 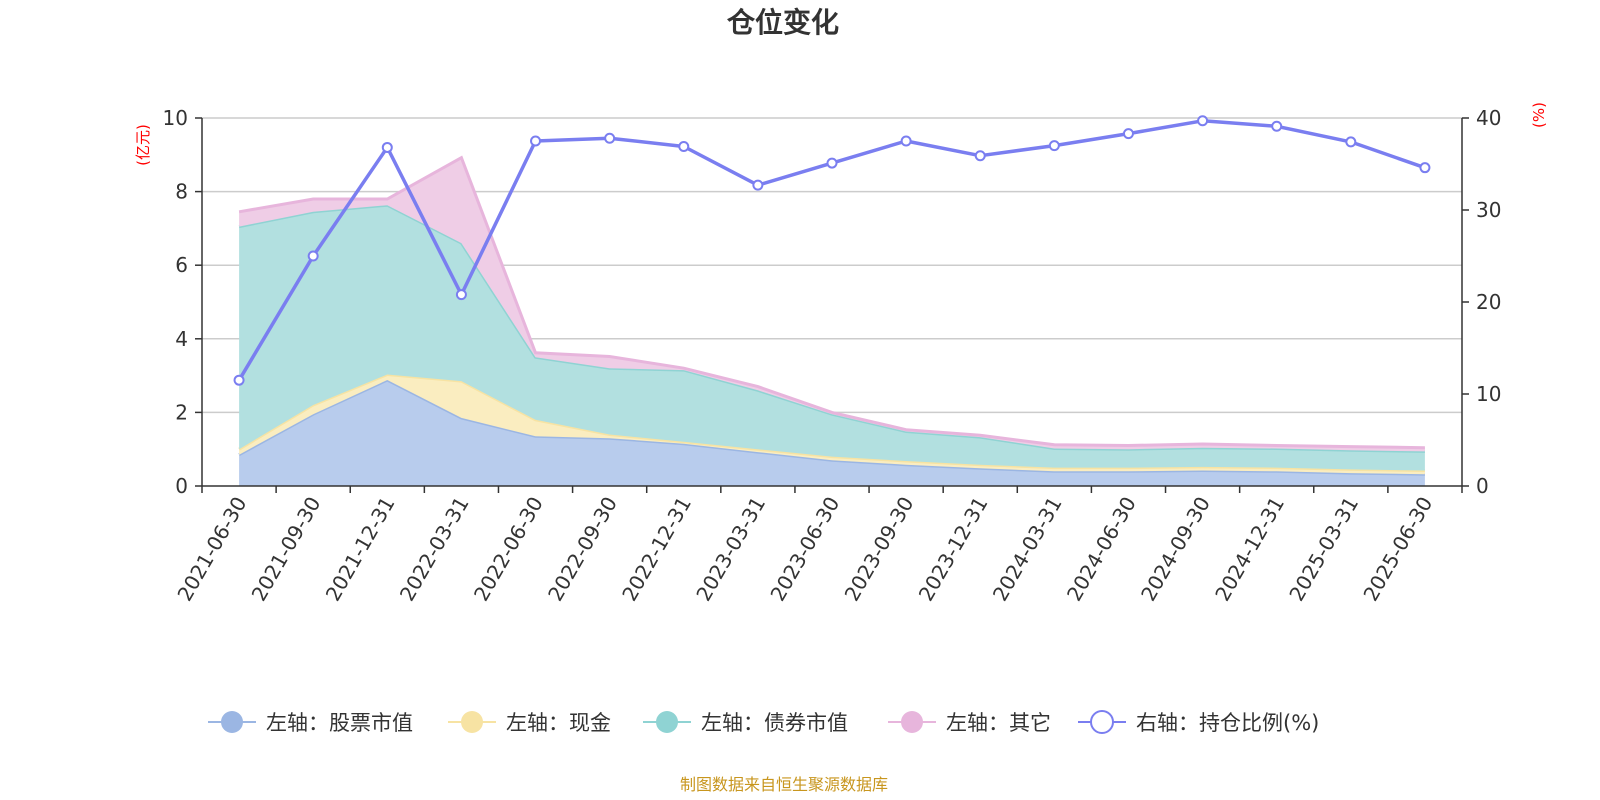 What do you see at coordinates (1249, 549) in the screenshot?
I see `x-tick-label: 2024-12-31` at bounding box center [1249, 549].